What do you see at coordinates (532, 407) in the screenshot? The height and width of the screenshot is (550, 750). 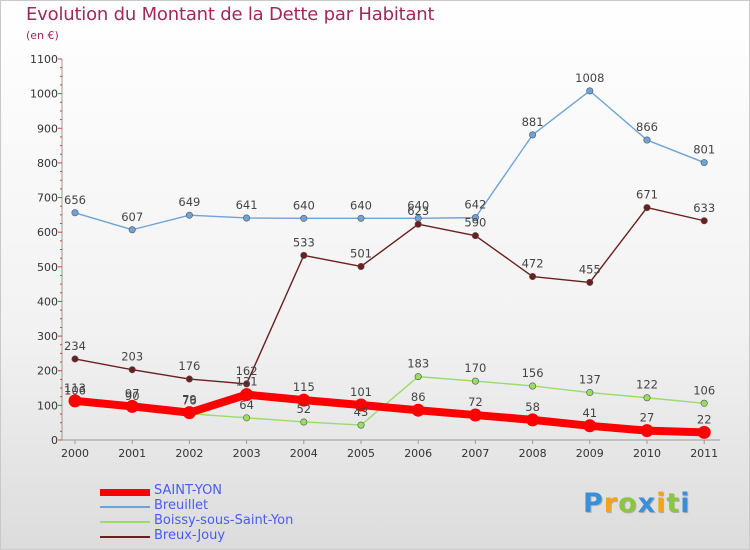 I see `data-label: 58` at bounding box center [532, 407].